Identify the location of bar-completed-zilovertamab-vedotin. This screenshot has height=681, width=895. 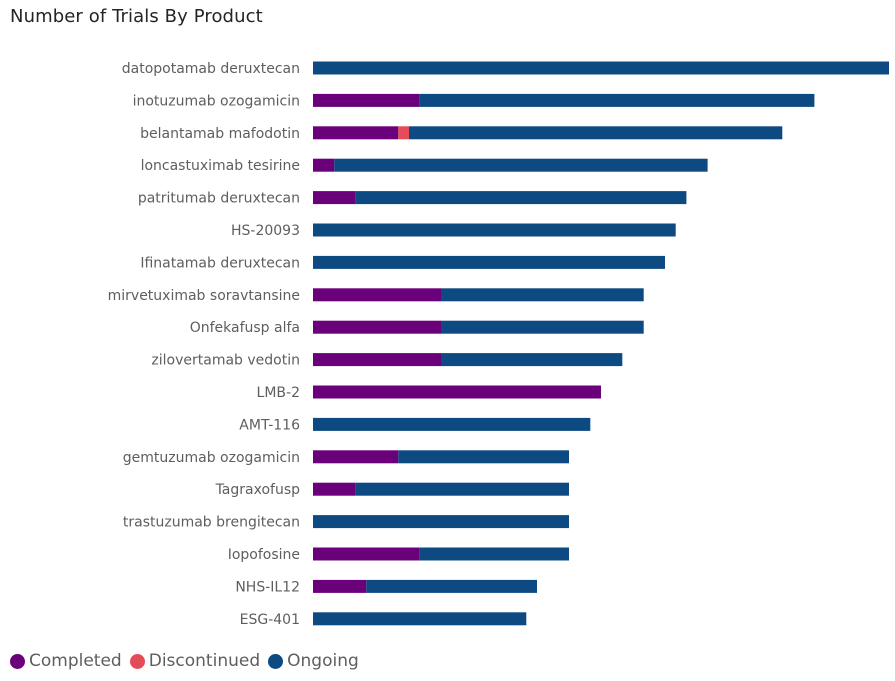
(377, 360).